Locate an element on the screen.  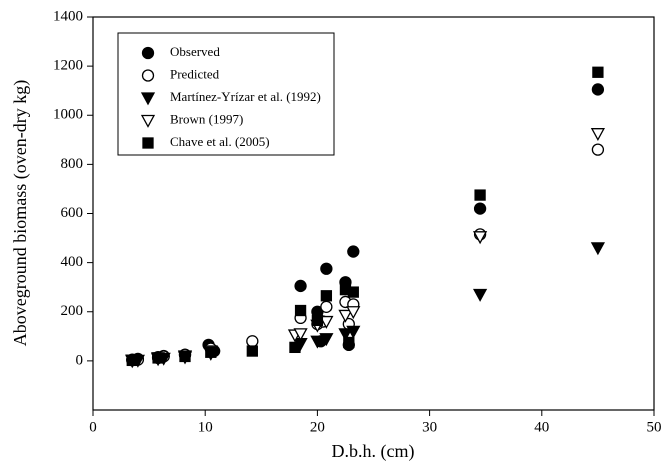
y-tick-label: 600 is located at coordinates (72, 213).